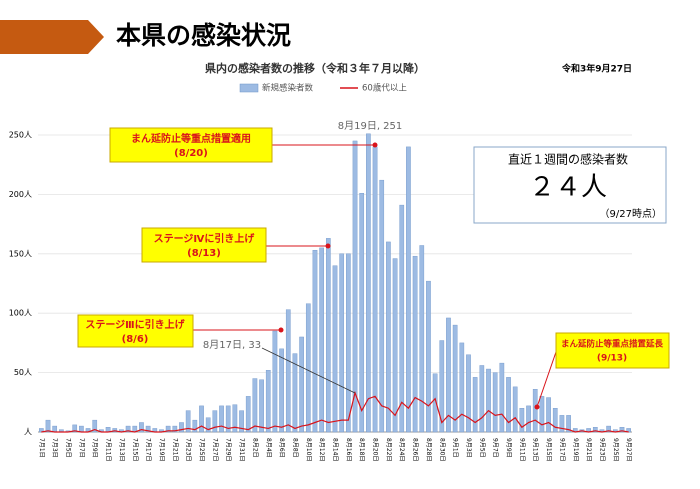 The width and height of the screenshot is (700, 489). Describe the element at coordinates (335, 449) in the screenshot. I see `x-tick-label: 8月14日` at that location.